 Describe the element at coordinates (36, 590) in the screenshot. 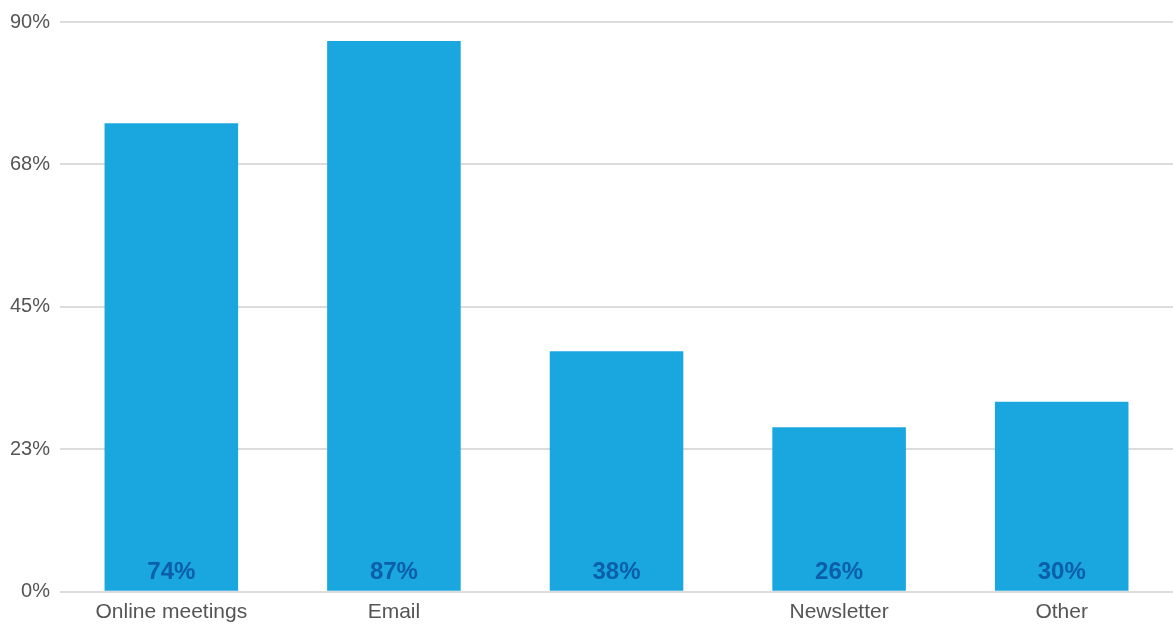

I see `y-tick-label: 0%` at that location.